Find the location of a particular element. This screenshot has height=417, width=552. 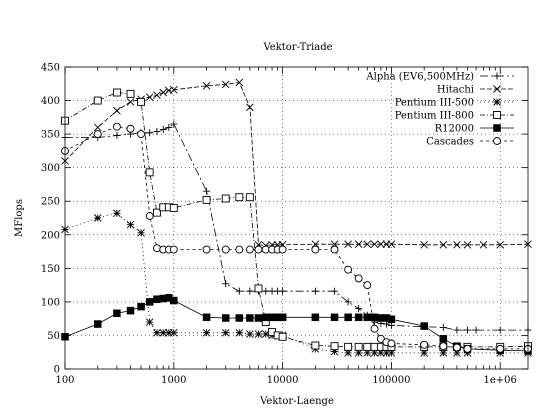

legend-label: R12000 is located at coordinates (454, 129).